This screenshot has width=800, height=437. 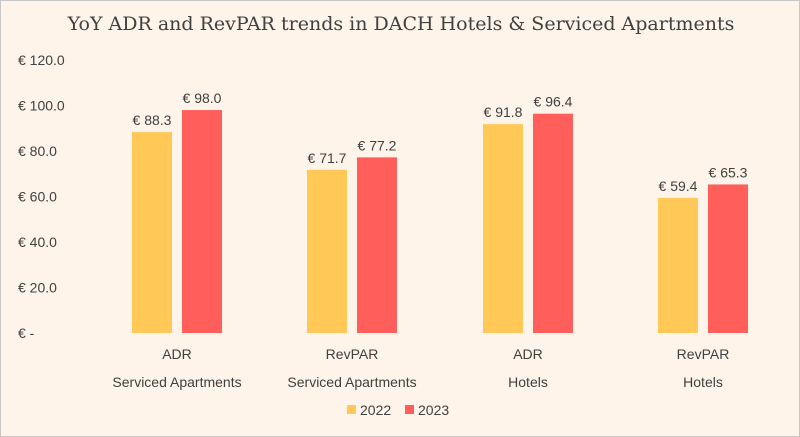 What do you see at coordinates (503, 112) in the screenshot?
I see `data-label: € 91.8` at bounding box center [503, 112].